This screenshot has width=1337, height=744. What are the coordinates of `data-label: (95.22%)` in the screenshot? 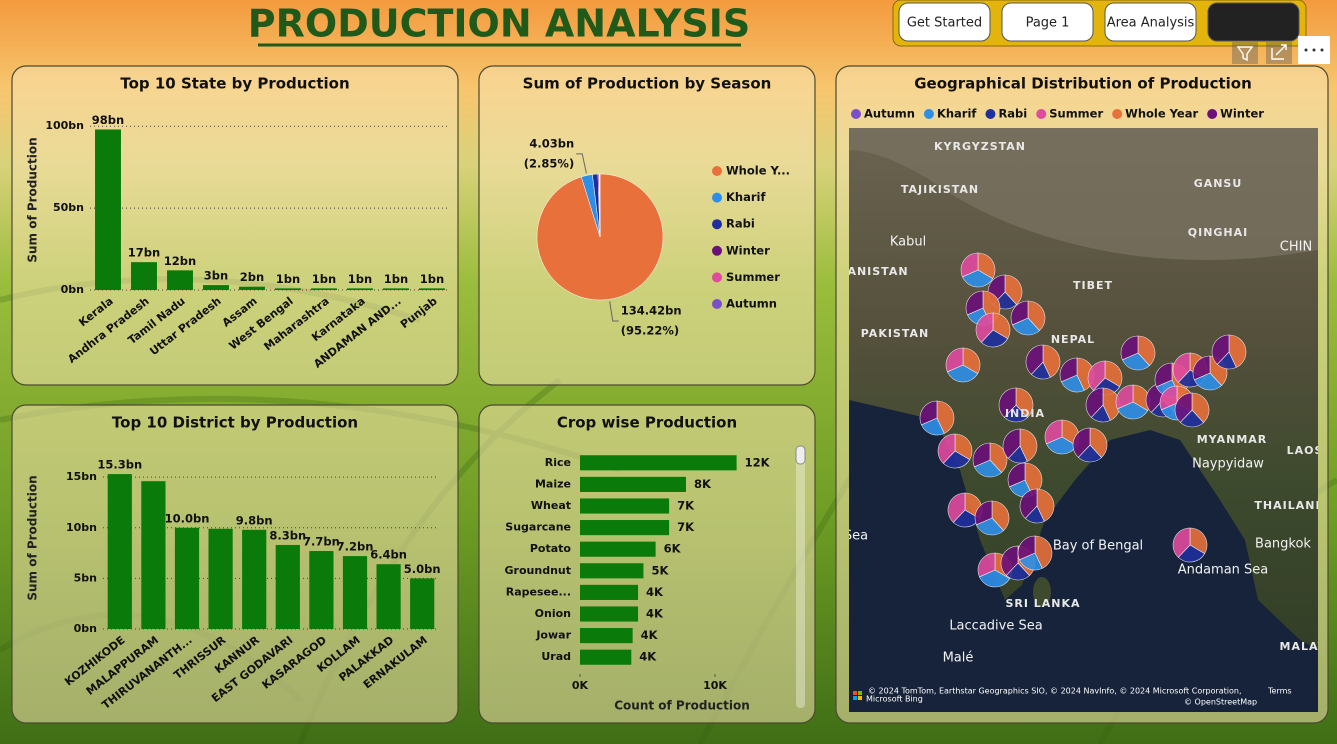 It's located at (650, 331).